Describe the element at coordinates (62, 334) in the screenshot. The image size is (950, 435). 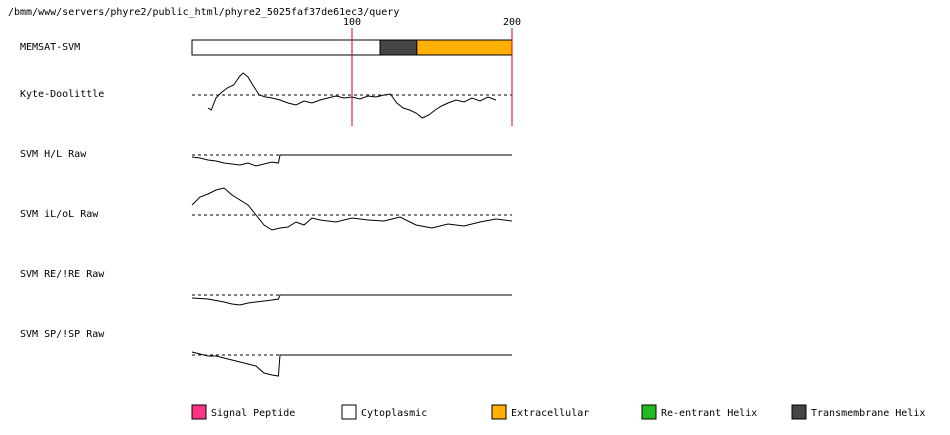
I see `track-label: SVM SP/!SP Raw` at that location.